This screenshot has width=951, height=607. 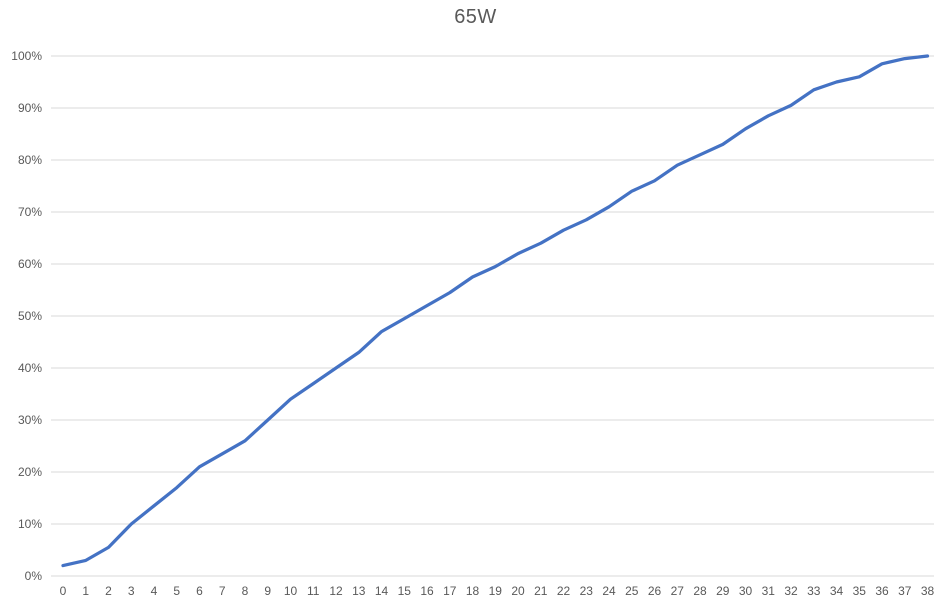 I want to click on y-axis-tick-label: 20%, so click(x=29, y=472).